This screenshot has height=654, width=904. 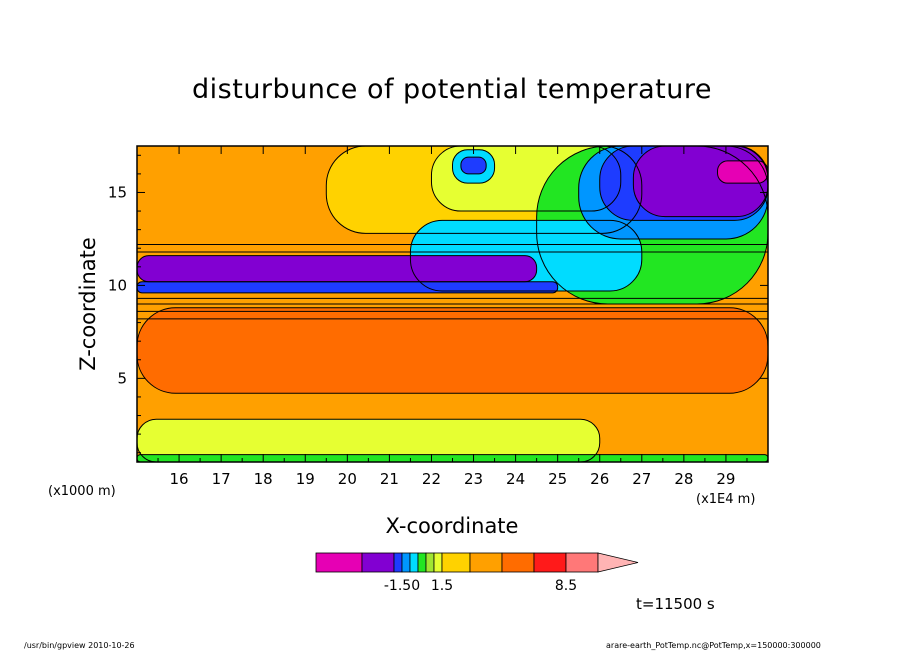 I want to click on chart-title: disturbunce of potential temperature, so click(x=452, y=89).